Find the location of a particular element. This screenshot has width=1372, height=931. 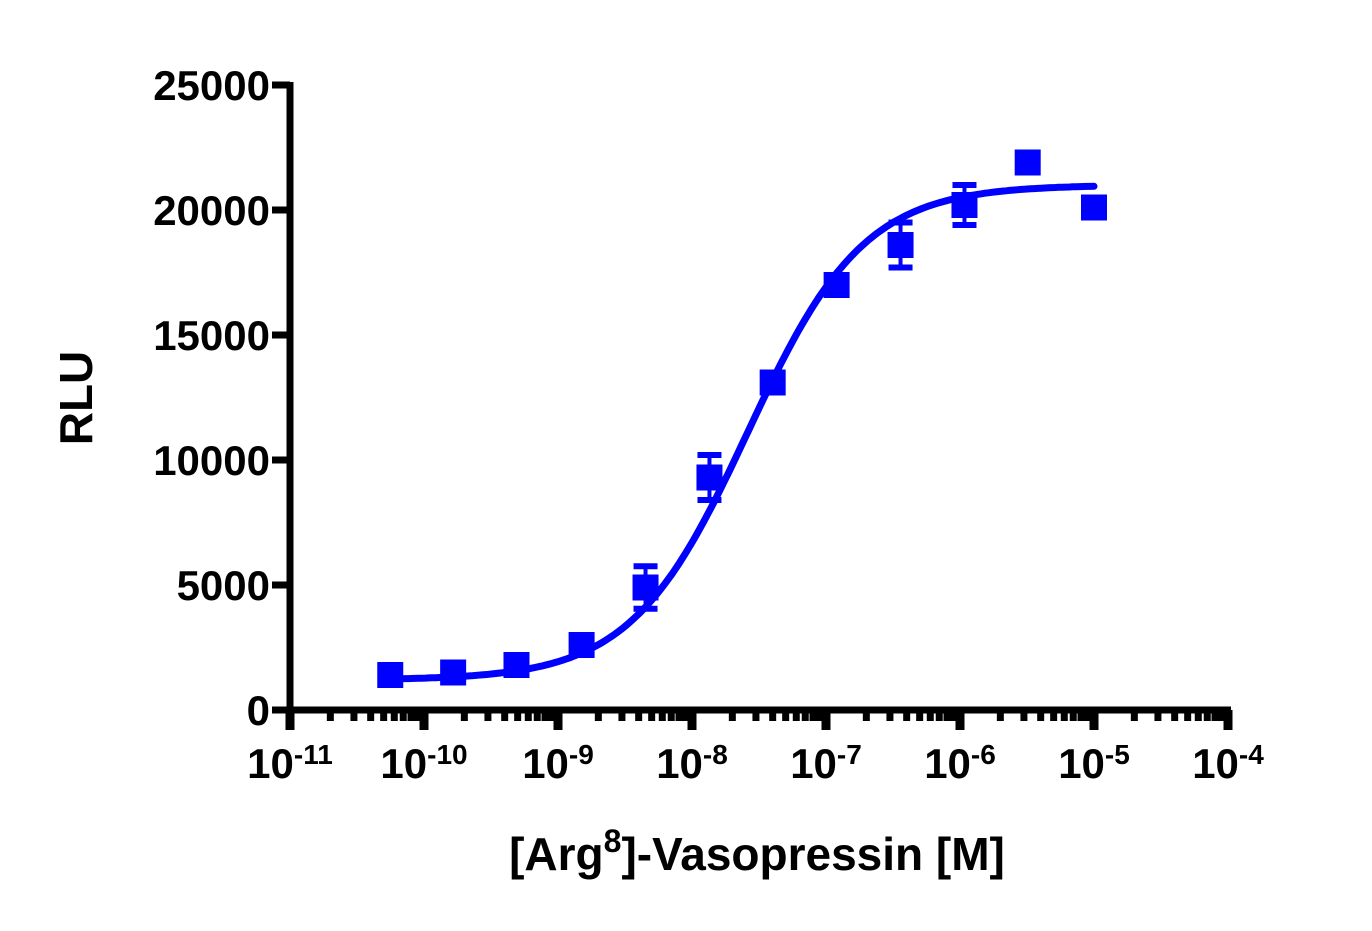

x-tick-exponent: -5 is located at coordinates (1117, 754).